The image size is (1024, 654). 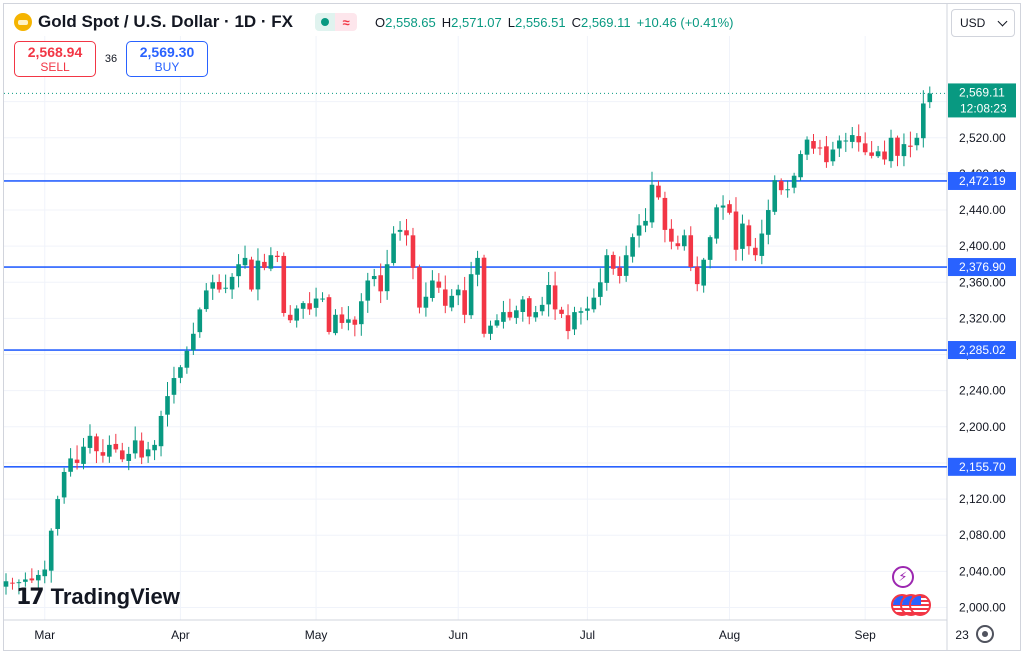 I want to click on tradingview-logo: 17 TradingView, so click(x=98, y=597).